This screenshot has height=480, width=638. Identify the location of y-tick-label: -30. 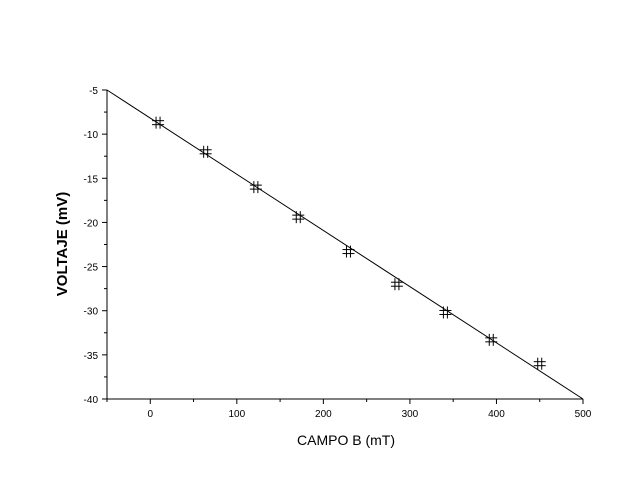
(91, 312).